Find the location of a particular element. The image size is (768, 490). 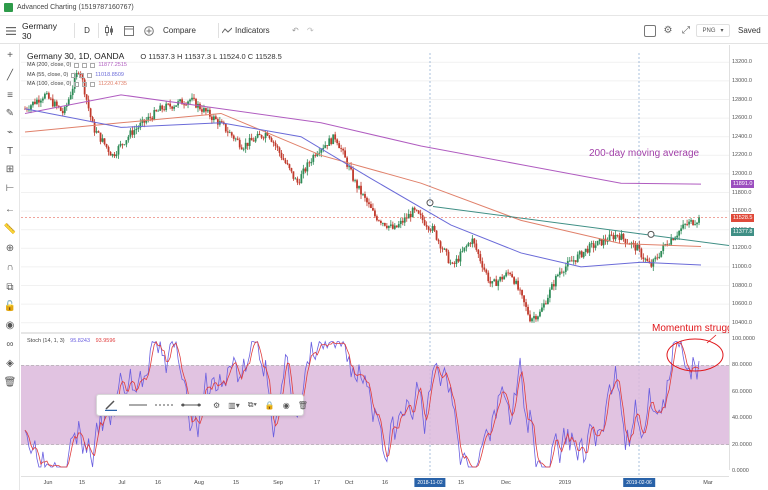

indicators-button: Indicators is located at coordinates (253, 30).